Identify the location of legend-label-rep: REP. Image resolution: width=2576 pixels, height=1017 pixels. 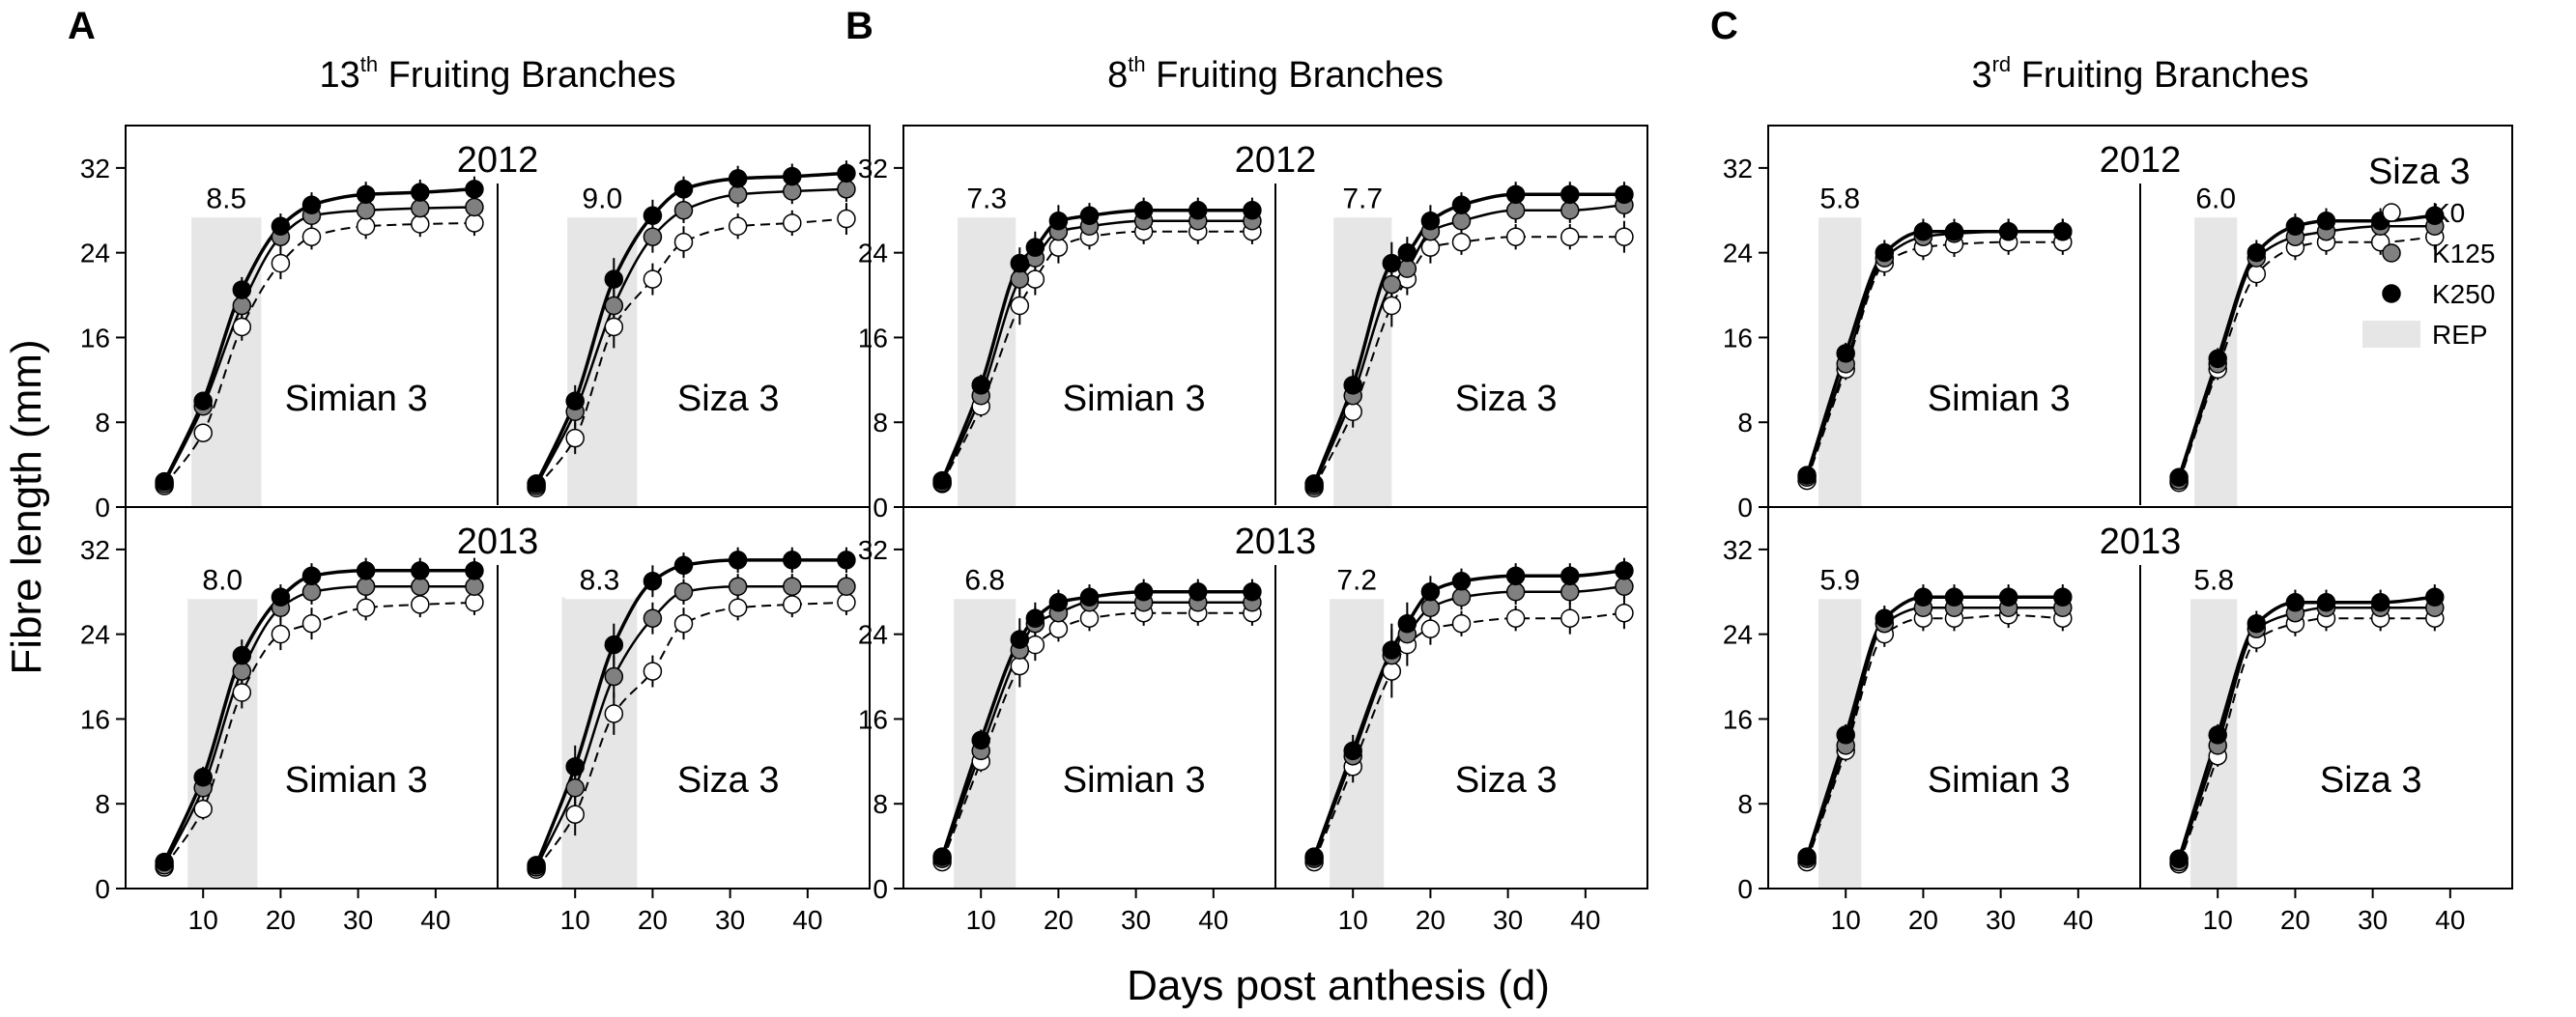
(2460, 335).